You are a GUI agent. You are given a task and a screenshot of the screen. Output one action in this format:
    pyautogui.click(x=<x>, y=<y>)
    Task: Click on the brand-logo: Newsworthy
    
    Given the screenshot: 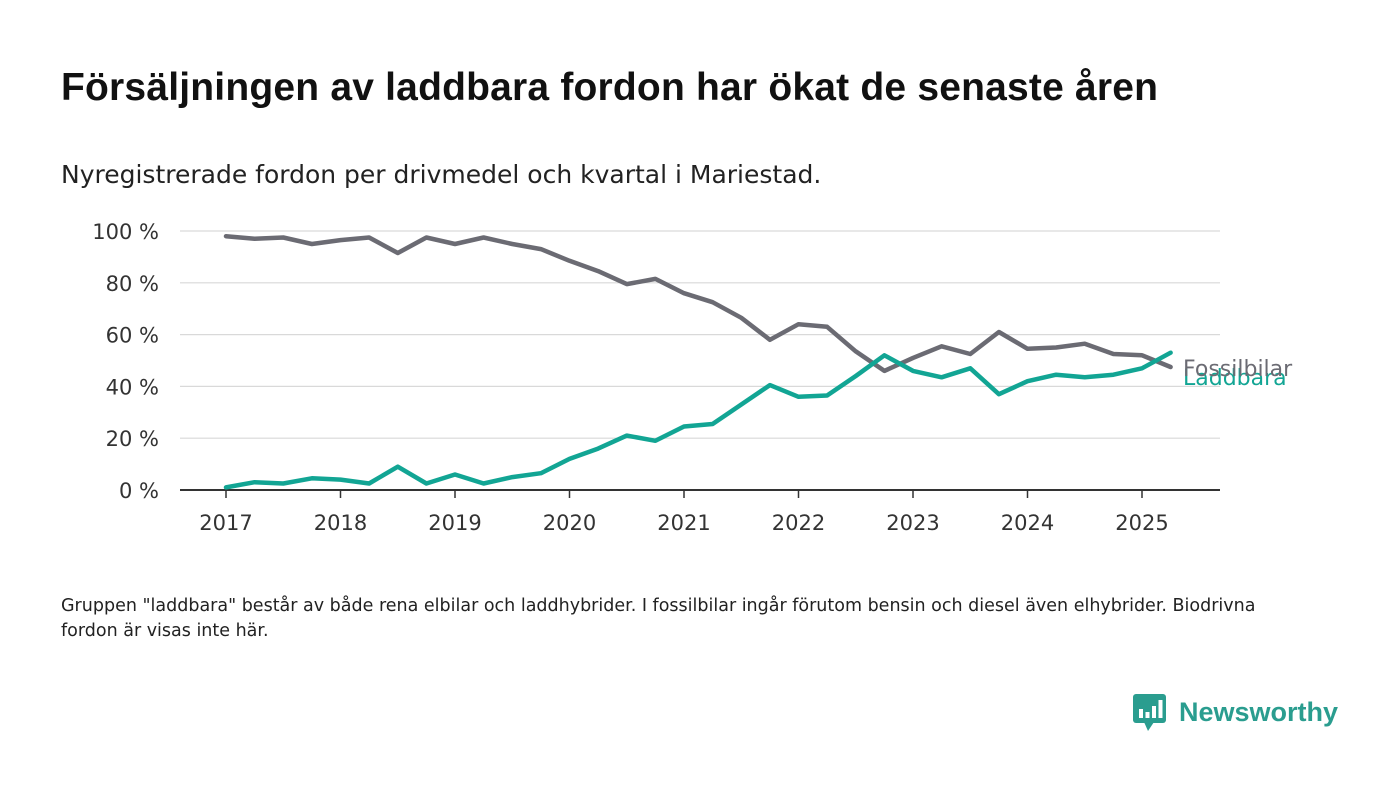 What is the action you would take?
    pyautogui.click(x=1235, y=712)
    